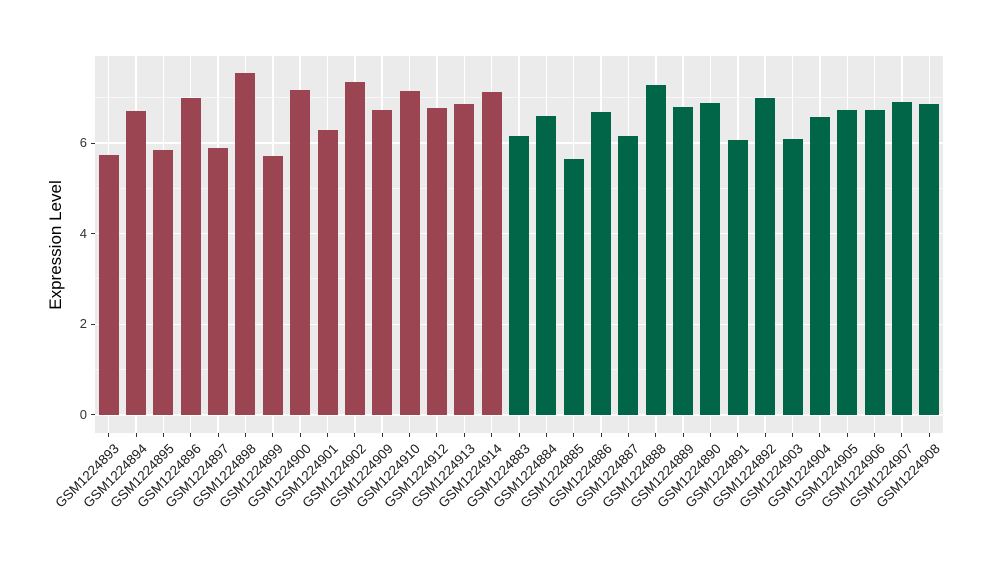  Describe the element at coordinates (327, 272) in the screenshot. I see `bar-GSM1224901` at that location.